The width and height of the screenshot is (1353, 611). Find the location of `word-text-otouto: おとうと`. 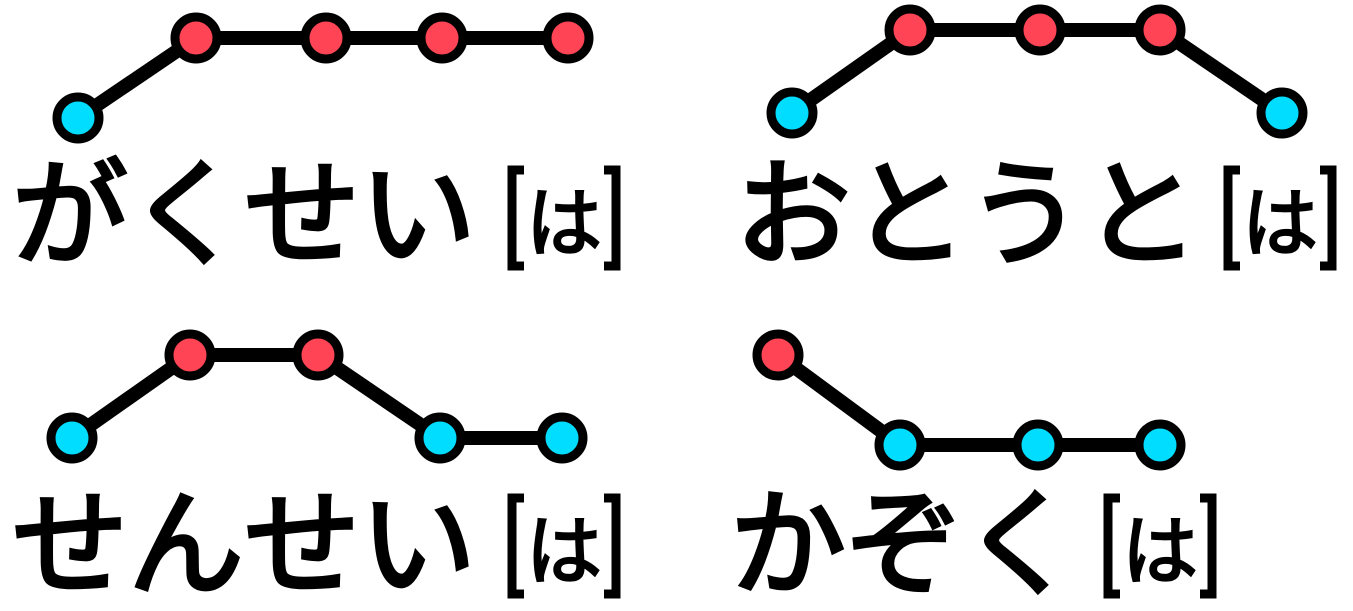

word-text-otouto: おとうと is located at coordinates (967, 215).